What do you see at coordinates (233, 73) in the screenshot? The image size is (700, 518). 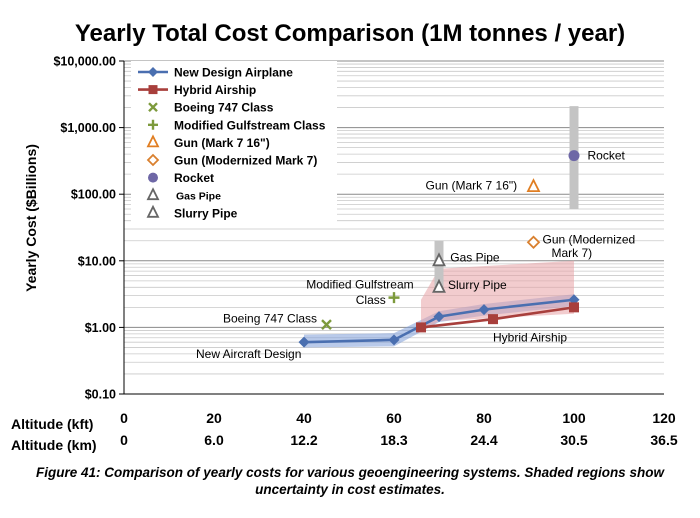 I see `legend-entry-label: New Design Airplane` at bounding box center [233, 73].